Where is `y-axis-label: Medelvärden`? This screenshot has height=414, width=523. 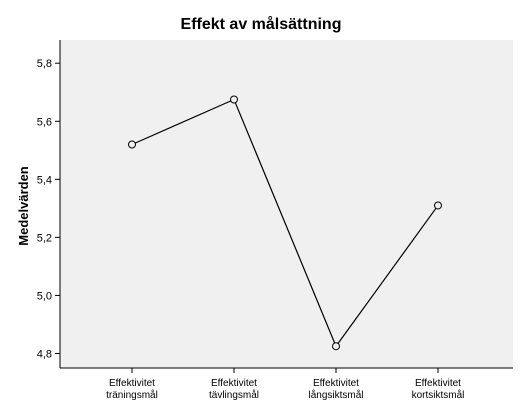
y-axis-label: Medelvärden is located at coordinates (23, 206).